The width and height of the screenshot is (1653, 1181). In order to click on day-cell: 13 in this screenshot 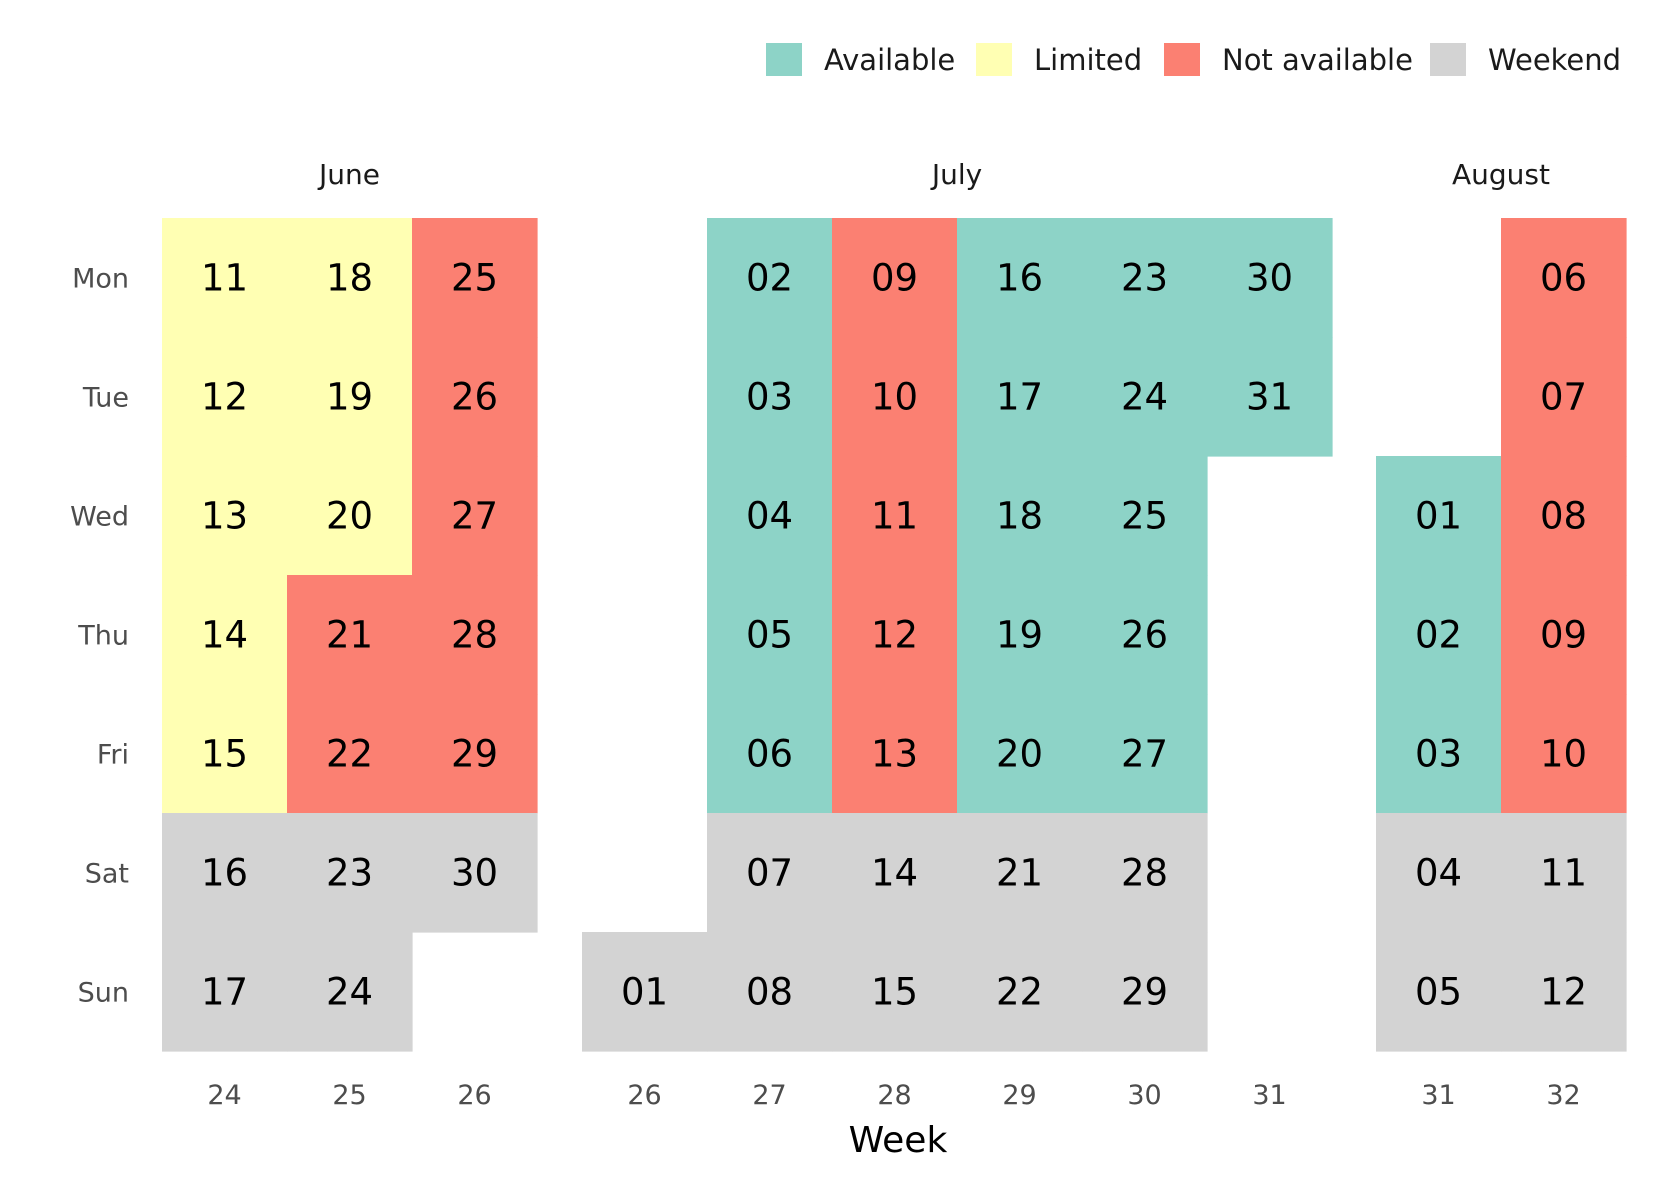, I will do `click(225, 516)`.